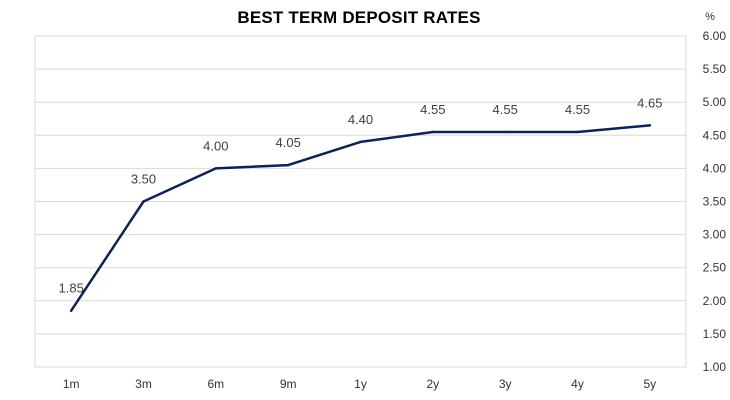 This screenshot has height=400, width=730. Describe the element at coordinates (71, 384) in the screenshot. I see `x-tick-label: 1m` at that location.